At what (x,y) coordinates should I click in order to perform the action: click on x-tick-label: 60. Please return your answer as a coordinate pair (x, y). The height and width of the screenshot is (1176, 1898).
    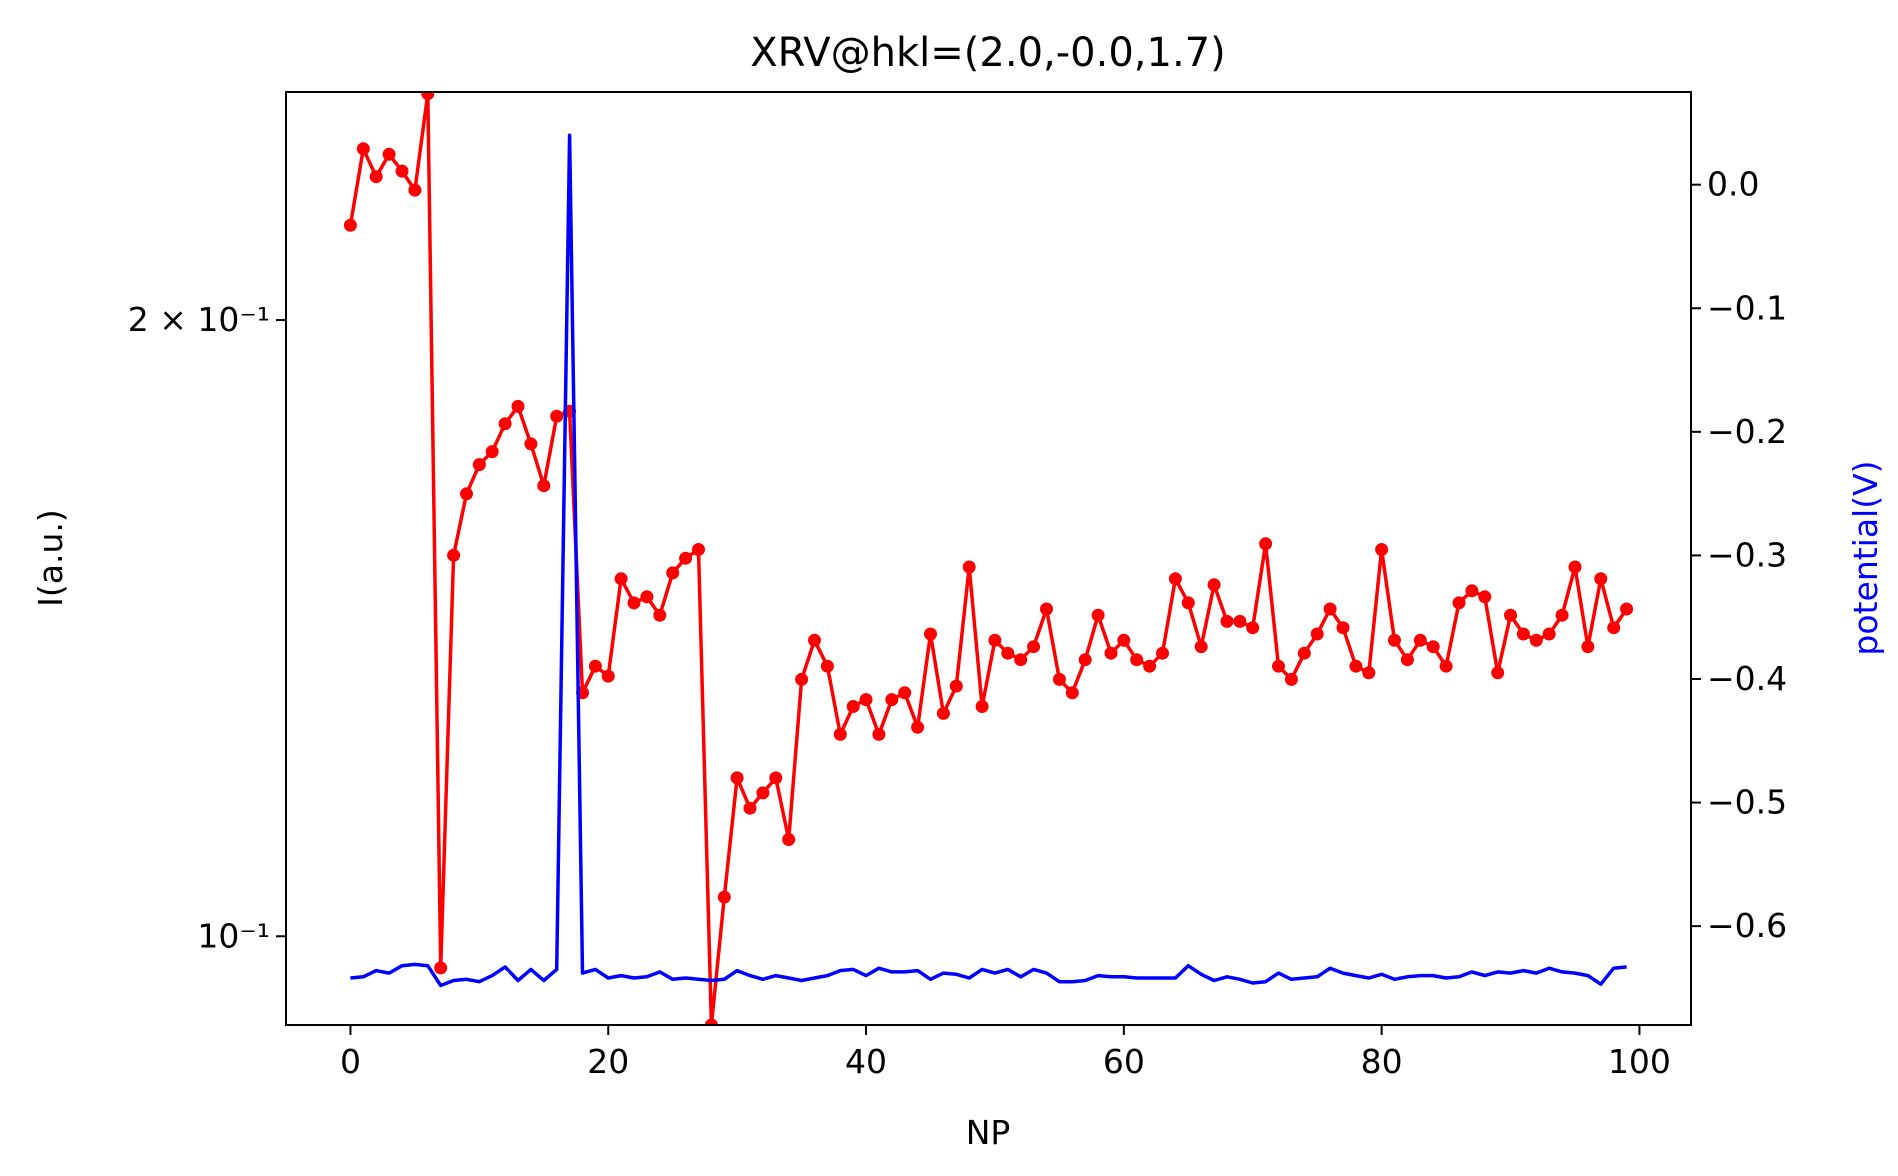
    Looking at the image, I should click on (1124, 1061).